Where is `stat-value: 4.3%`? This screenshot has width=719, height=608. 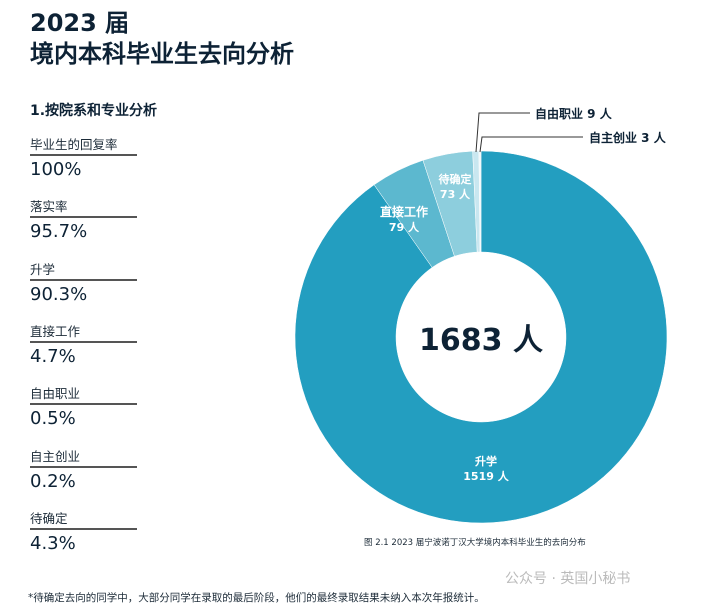
stat-value: 4.3% is located at coordinates (53, 543).